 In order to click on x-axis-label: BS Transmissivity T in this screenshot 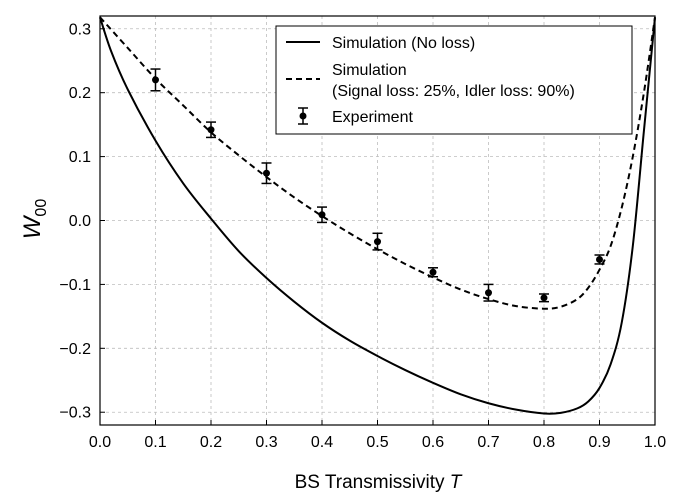, I will do `click(379, 482)`.